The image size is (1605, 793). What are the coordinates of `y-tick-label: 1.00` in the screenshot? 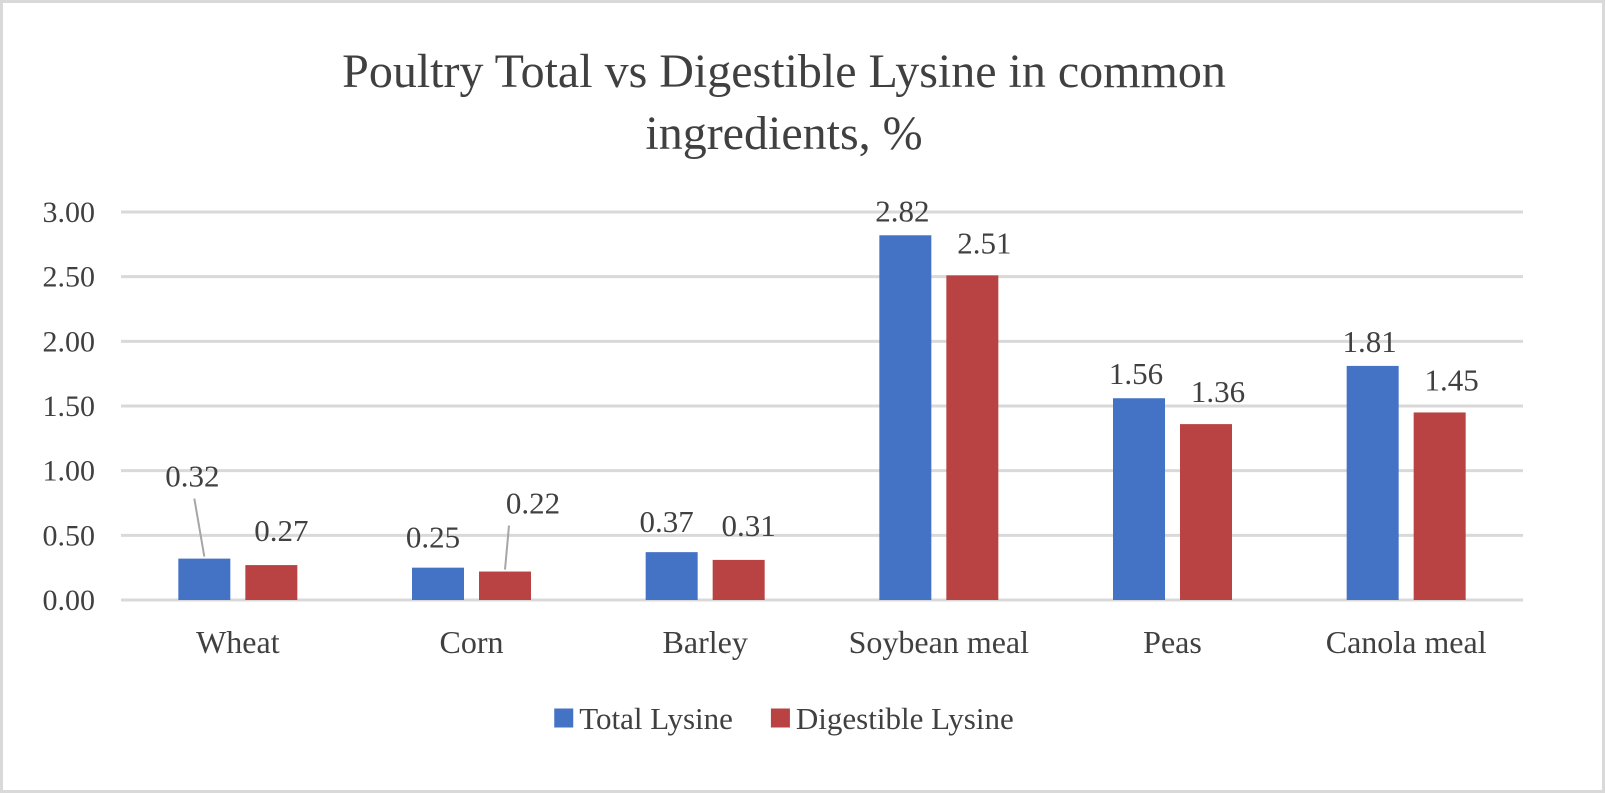 It's located at (69, 471).